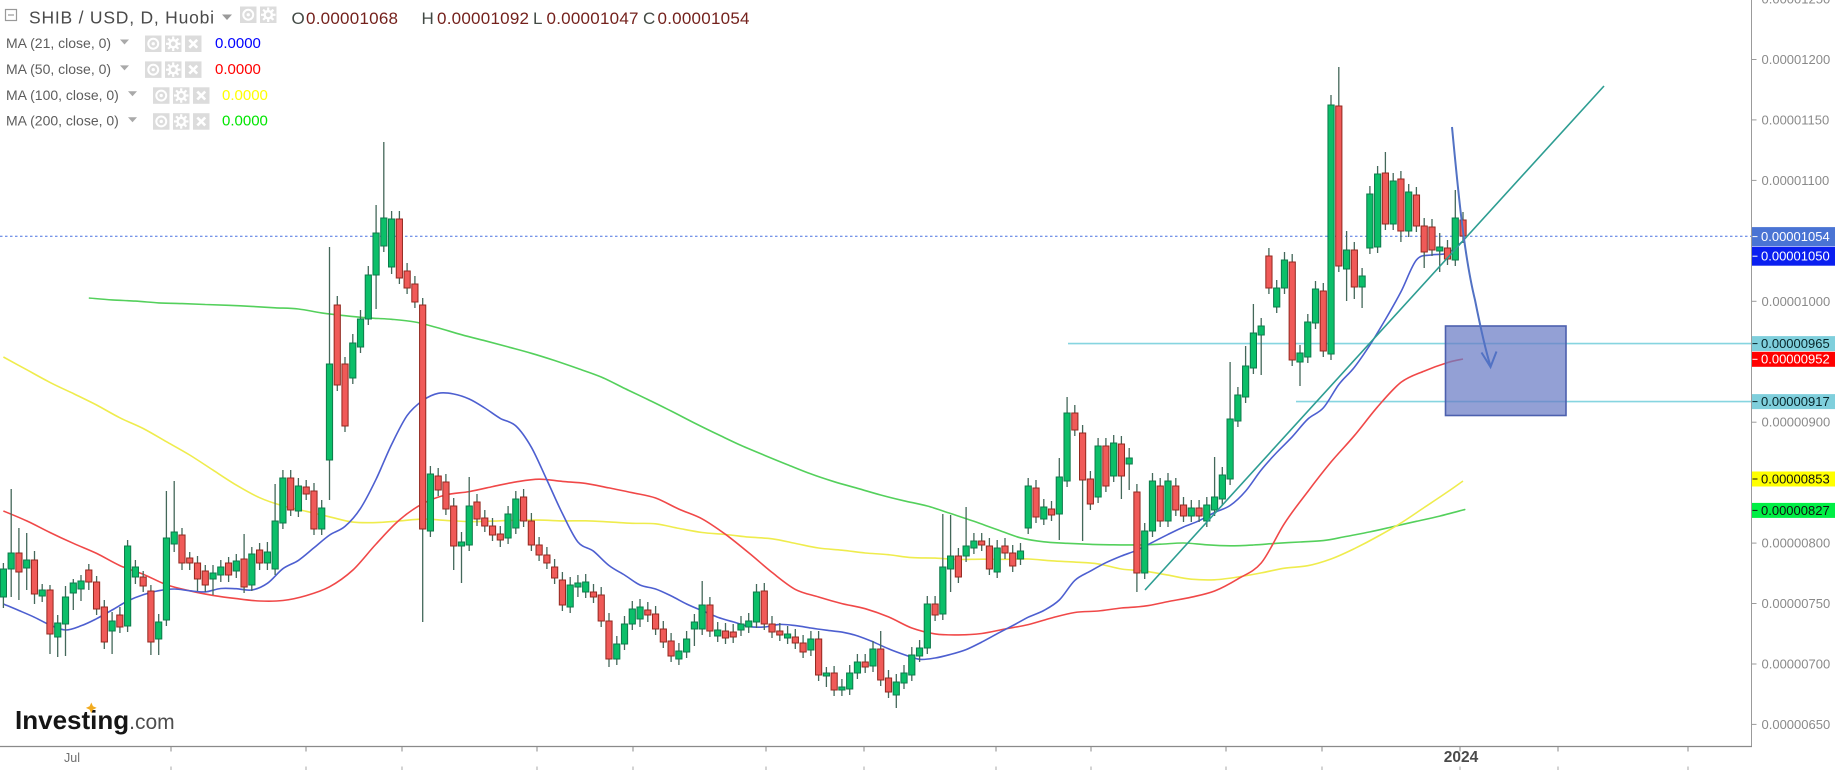 The image size is (1835, 770). I want to click on svg-text: Jul, so click(72, 758).